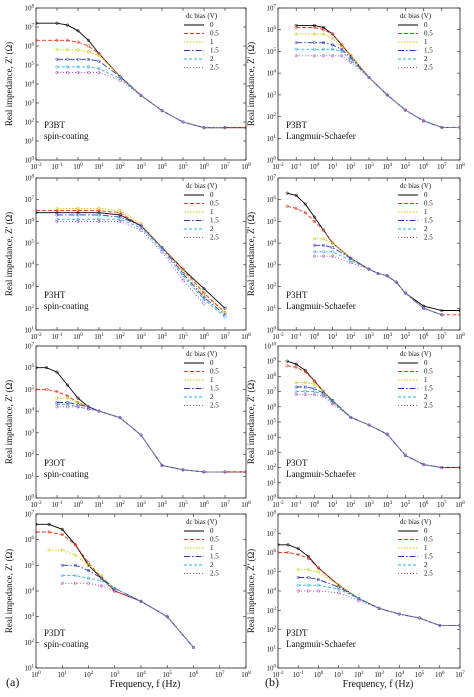 This screenshot has width=474, height=697. I want to click on x-tick-label: 10⁸, so click(246, 505).